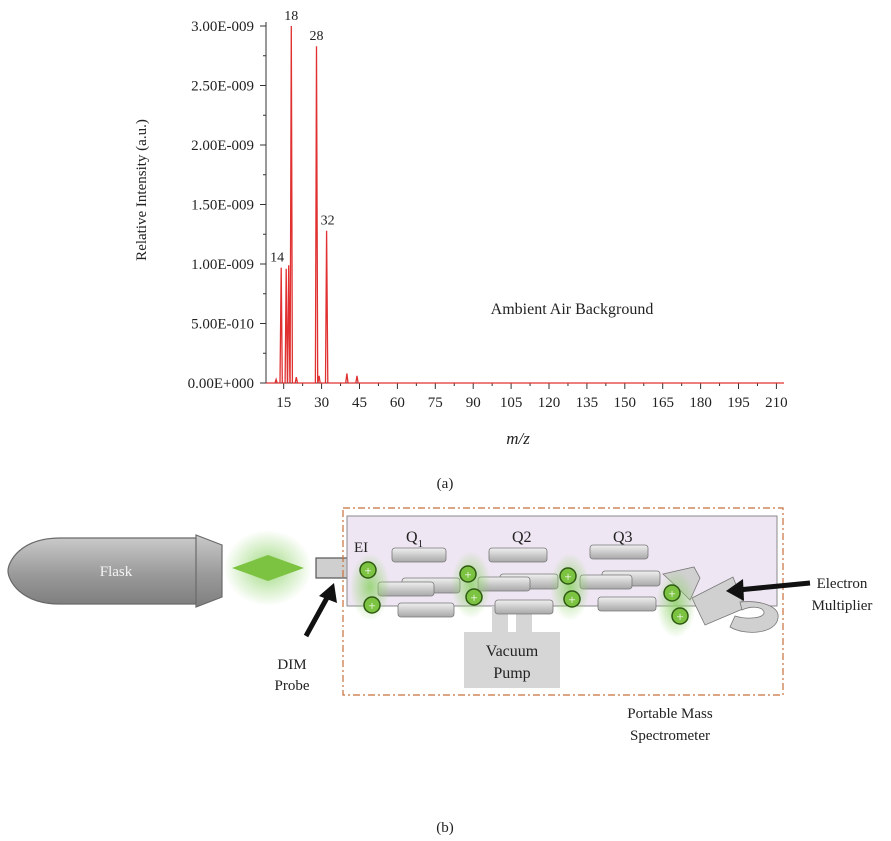  Describe the element at coordinates (842, 584) in the screenshot. I see `detector-label-line1: Electron` at that location.